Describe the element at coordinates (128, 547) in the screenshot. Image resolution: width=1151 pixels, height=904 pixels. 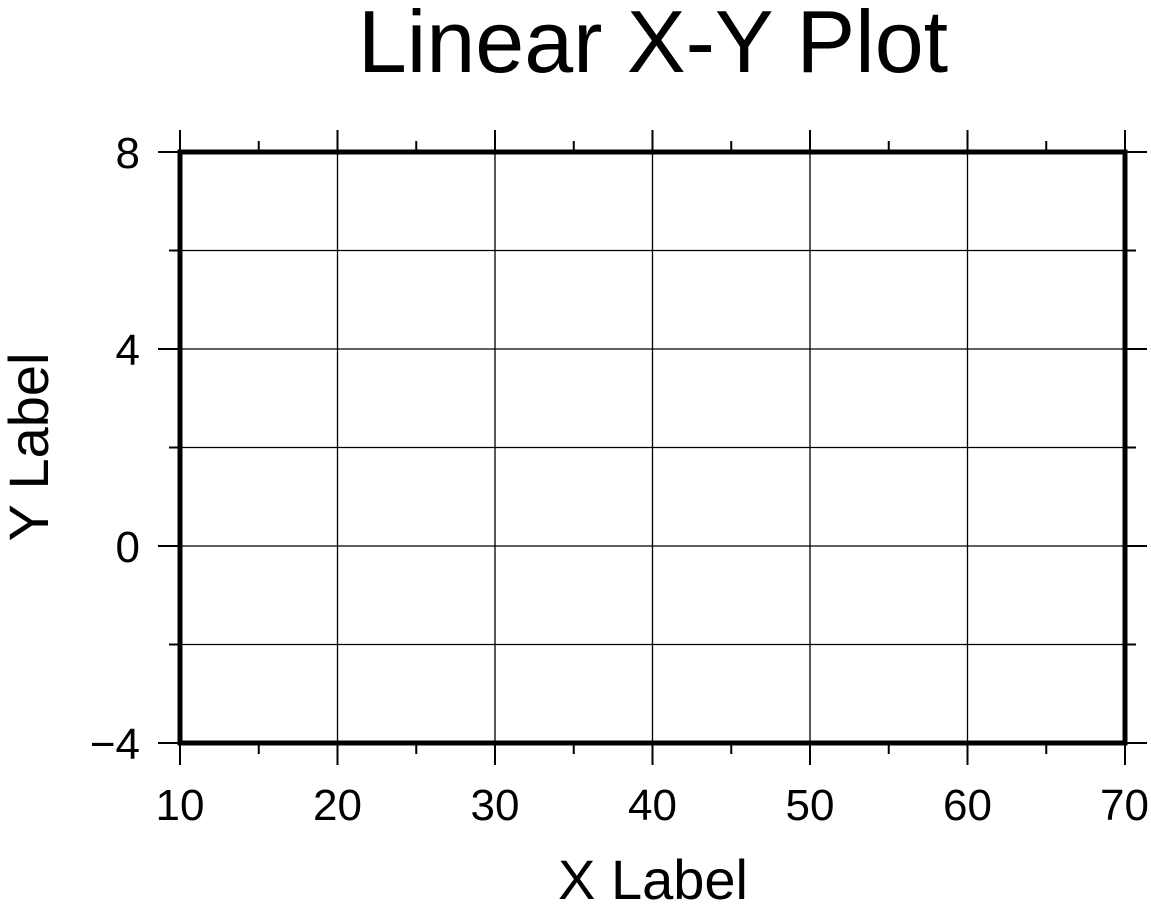
I see `y-tick-label: 0` at that location.